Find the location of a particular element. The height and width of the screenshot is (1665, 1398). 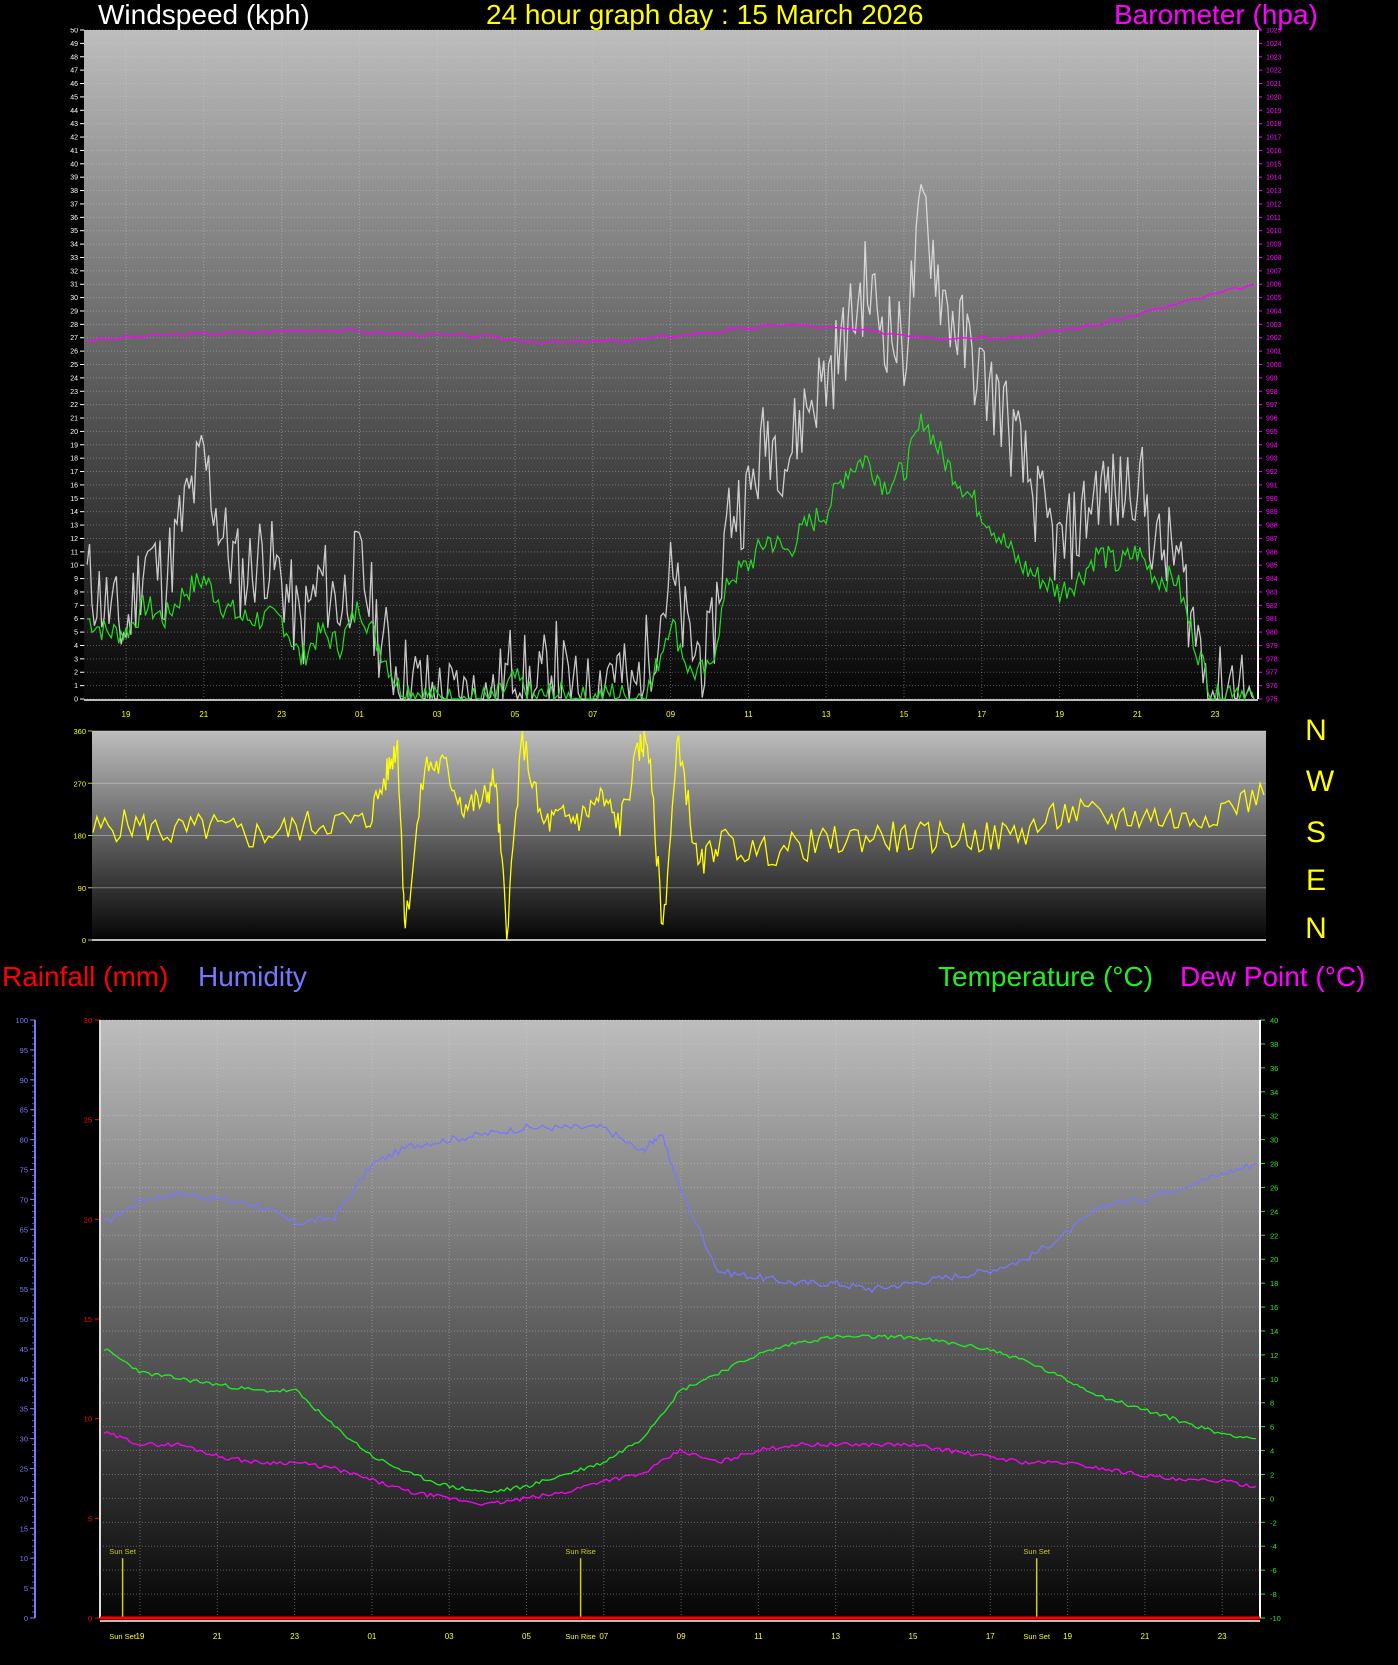

svg-text: 1022 is located at coordinates (1274, 71).